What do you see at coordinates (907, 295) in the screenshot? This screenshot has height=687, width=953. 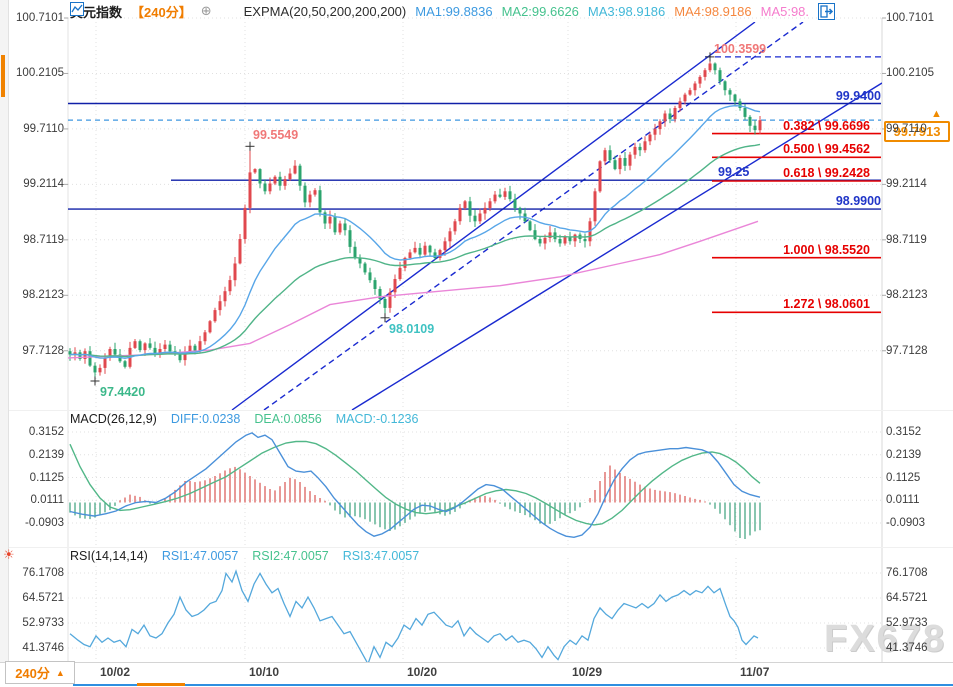 I see `price-axis-label-right: 98.2123` at bounding box center [907, 295].